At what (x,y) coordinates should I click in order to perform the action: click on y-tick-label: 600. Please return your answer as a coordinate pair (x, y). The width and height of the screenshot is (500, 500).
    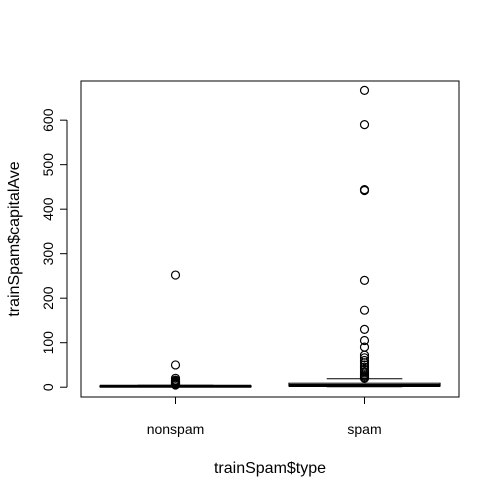
    Looking at the image, I should click on (48, 120).